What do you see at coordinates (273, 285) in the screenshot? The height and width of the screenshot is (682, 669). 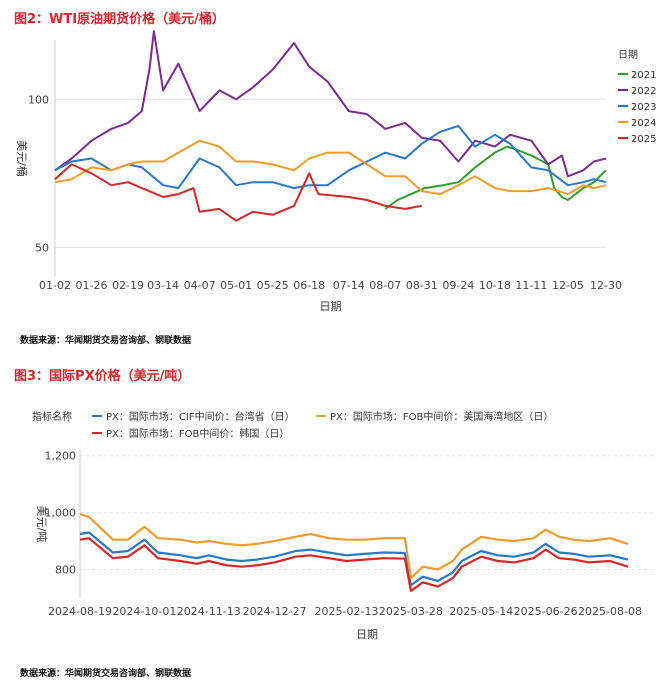 I see `x-tick-label: 05-25` at bounding box center [273, 285].